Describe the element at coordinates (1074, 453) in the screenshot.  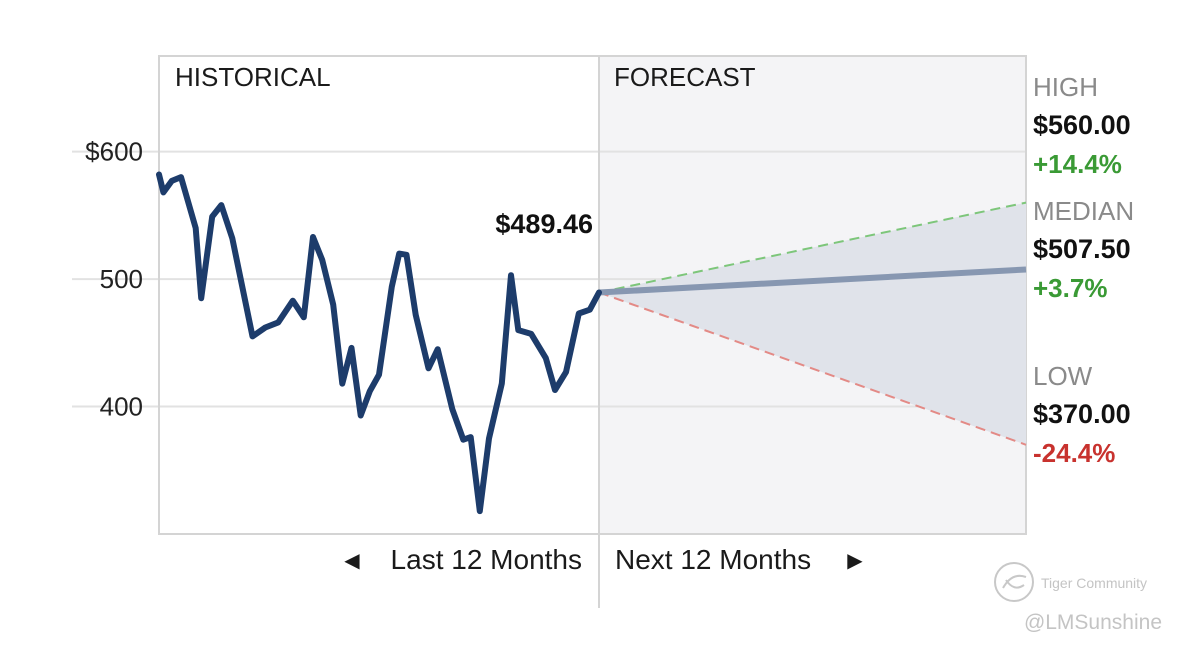
I see `stat-change: -24.4%` at that location.